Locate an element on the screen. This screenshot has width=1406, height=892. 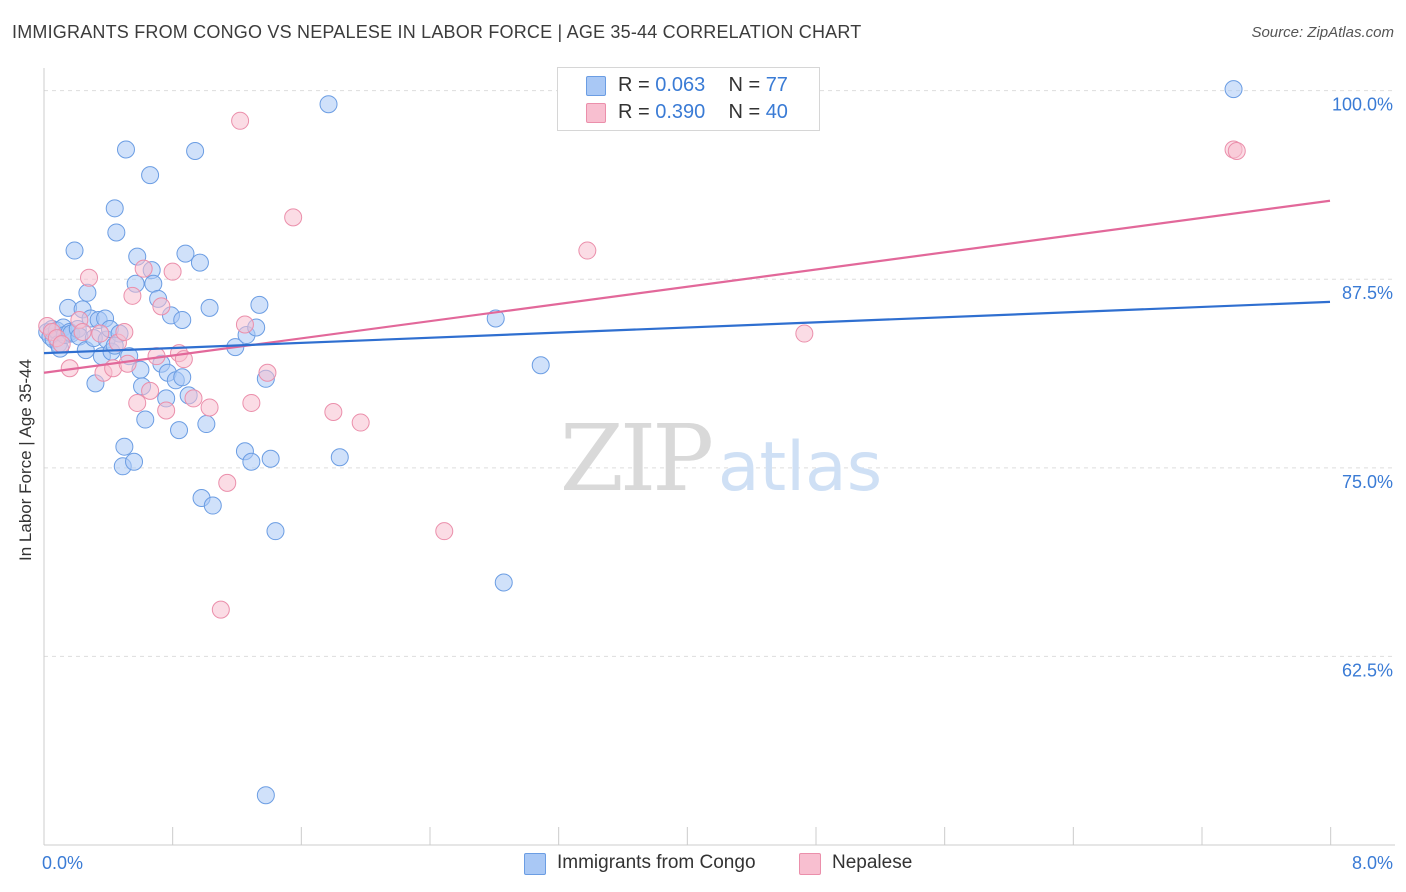
legend-label-congo: Immigrants from Congo is located at coordinates (656, 862).